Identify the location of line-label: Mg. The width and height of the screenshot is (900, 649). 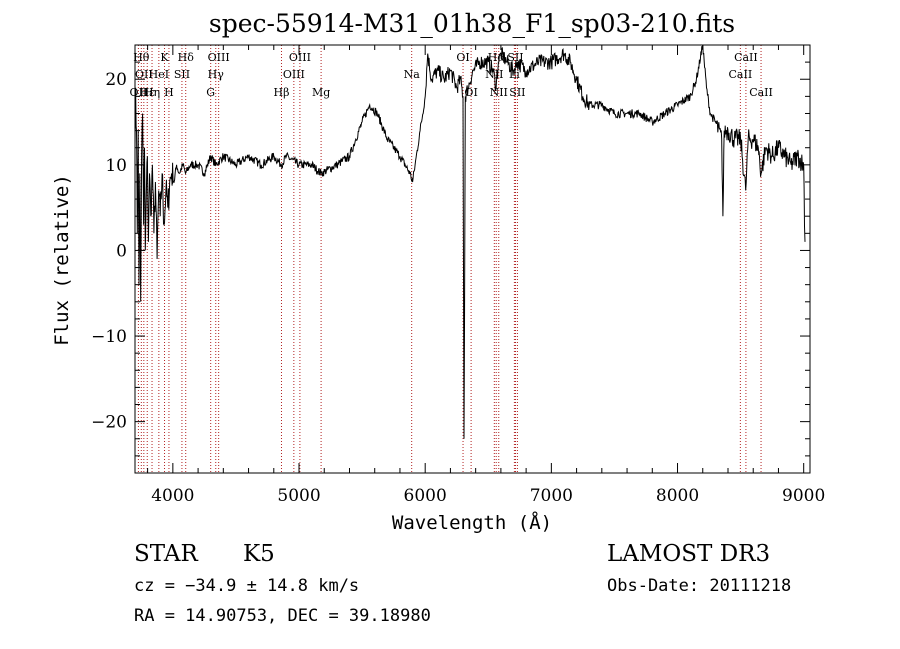
(321, 92).